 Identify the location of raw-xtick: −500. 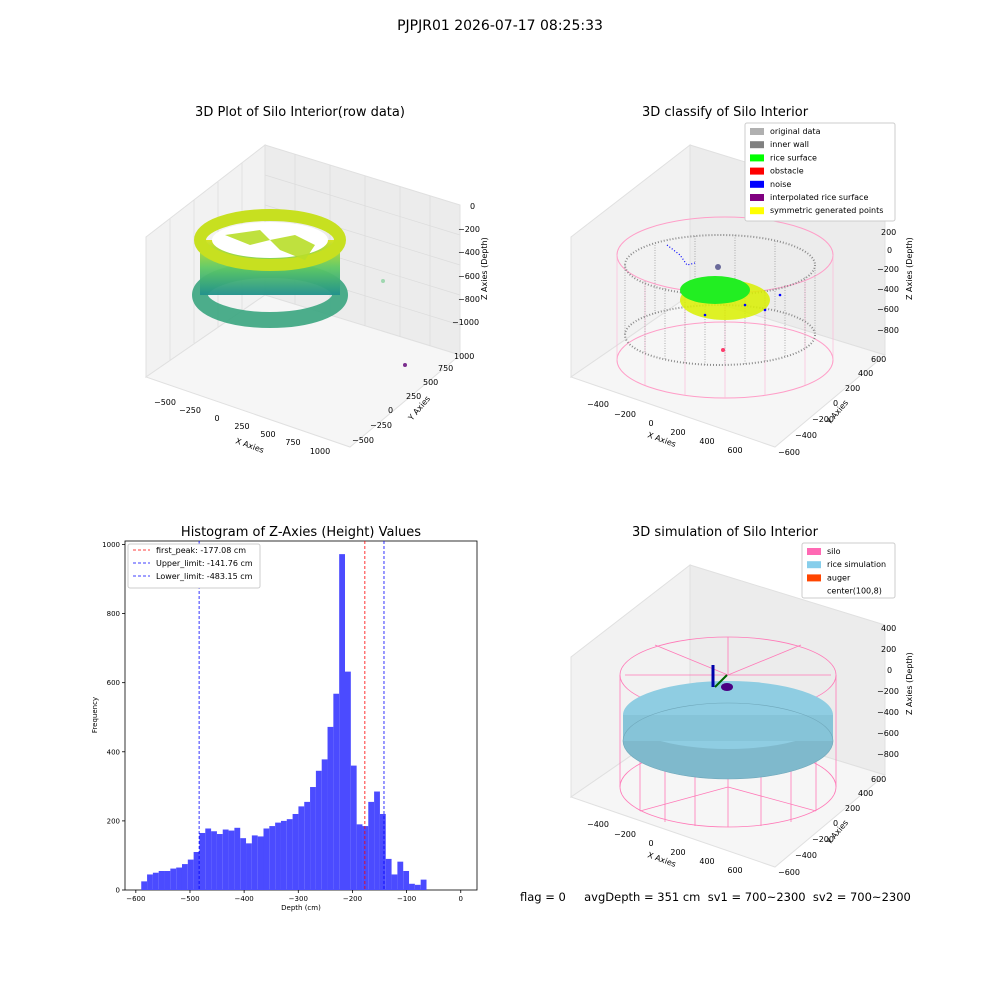
(165, 402).